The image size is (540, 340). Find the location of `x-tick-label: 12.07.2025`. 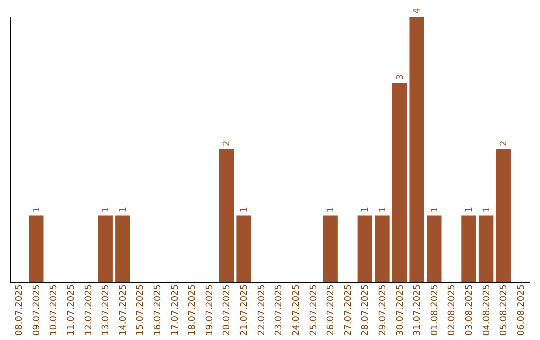

x-tick-label: 12.07.2025 is located at coordinates (89, 310).